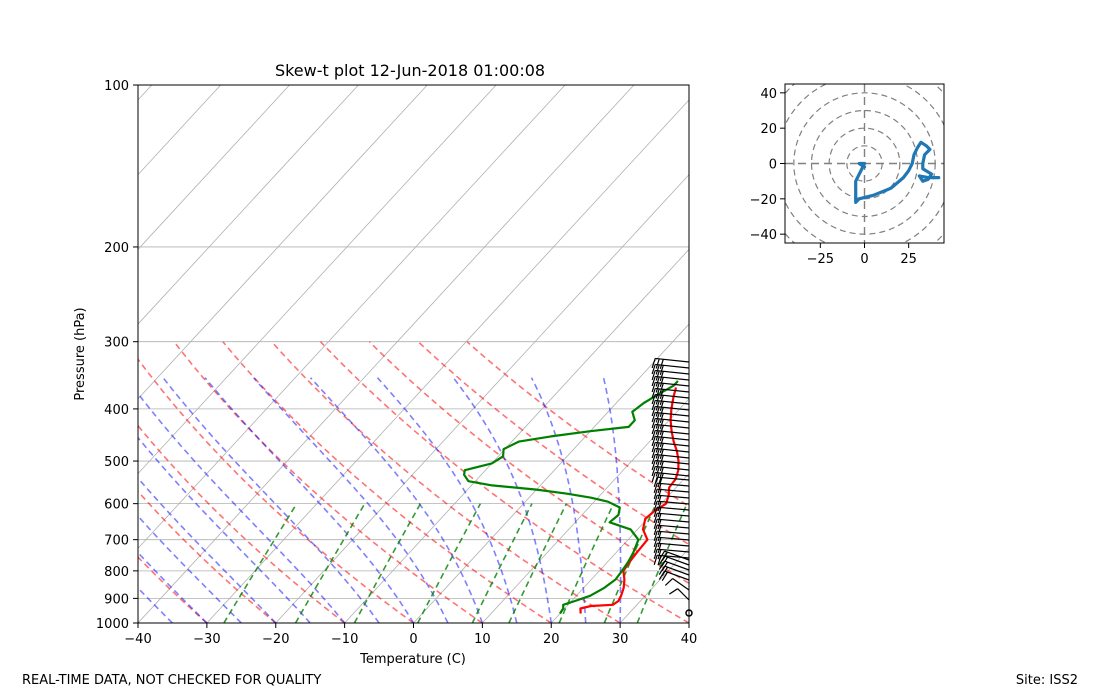 This screenshot has height=700, width=1100. Describe the element at coordinates (344, 639) in the screenshot. I see `x-tick-label: −10` at that location.